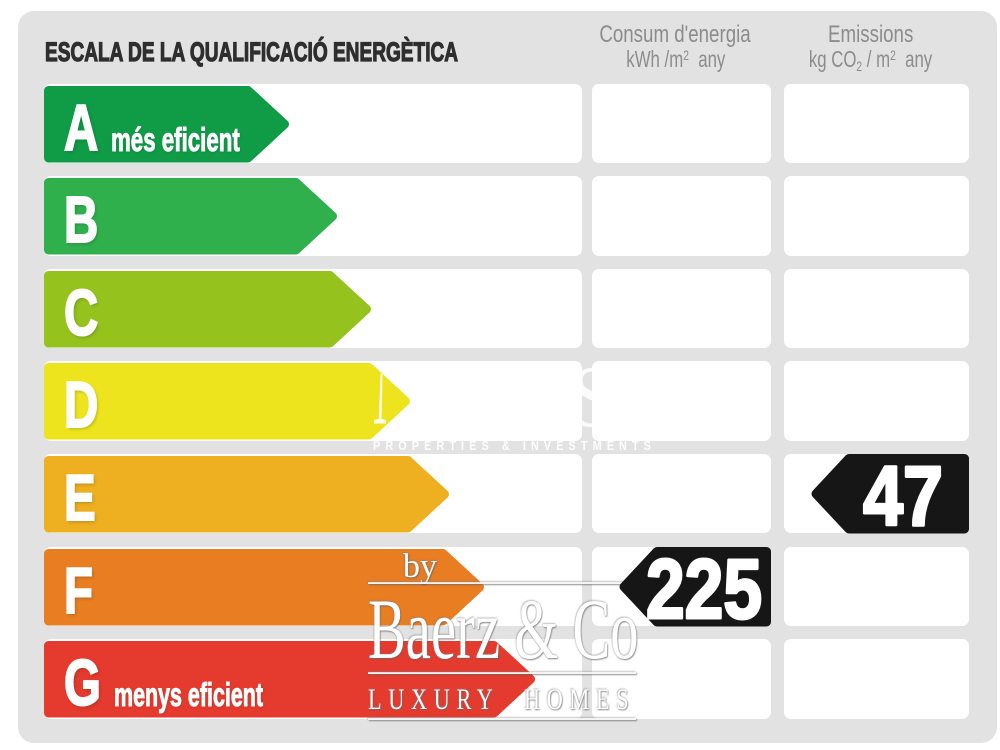 The image size is (1000, 750). Describe the element at coordinates (501, 699) in the screenshot. I see `svg-text: LUXURY HOMES` at that location.